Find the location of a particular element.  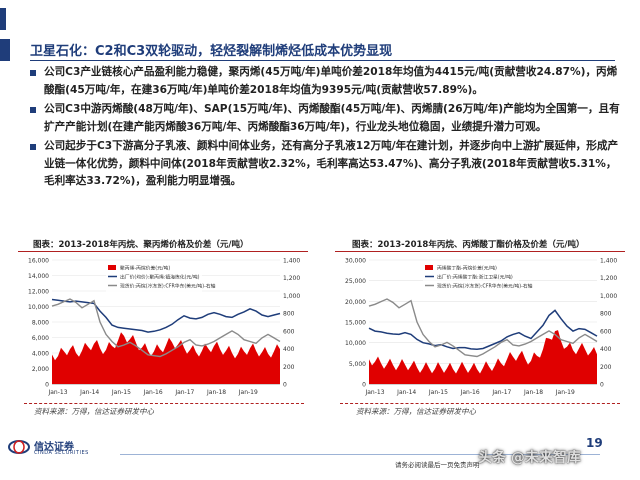

source-right: 资料来源：万得，信达证券研发中心 is located at coordinates (416, 411).